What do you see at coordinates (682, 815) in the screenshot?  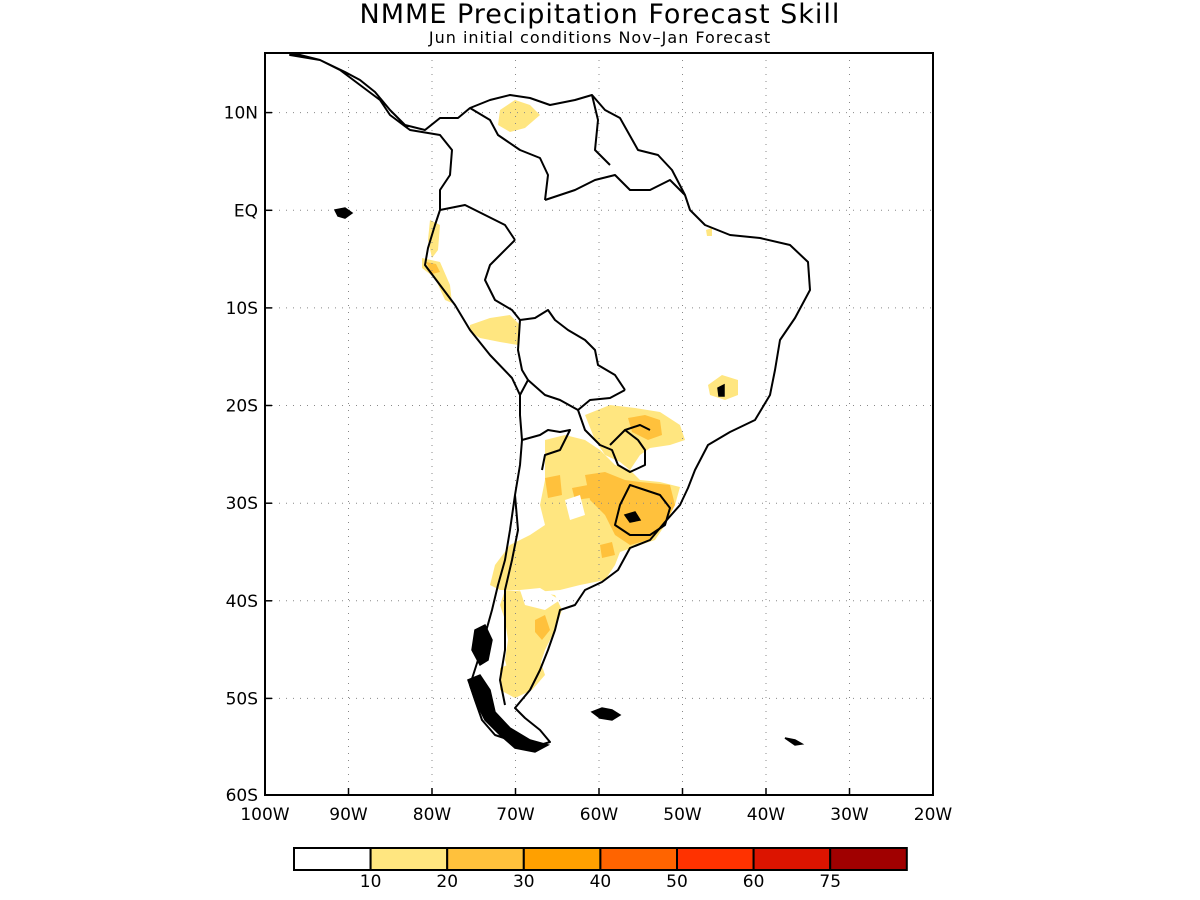 I see `lon-tick-label: 50W` at bounding box center [682, 815].